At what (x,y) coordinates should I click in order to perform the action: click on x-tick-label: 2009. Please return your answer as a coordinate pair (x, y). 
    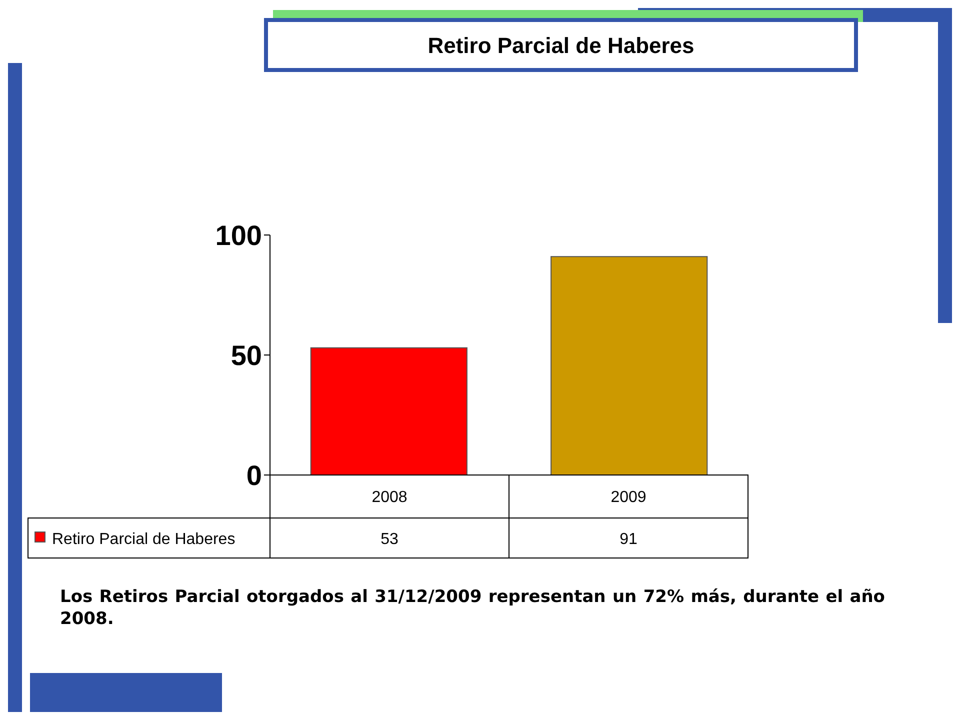
    Looking at the image, I should click on (628, 497).